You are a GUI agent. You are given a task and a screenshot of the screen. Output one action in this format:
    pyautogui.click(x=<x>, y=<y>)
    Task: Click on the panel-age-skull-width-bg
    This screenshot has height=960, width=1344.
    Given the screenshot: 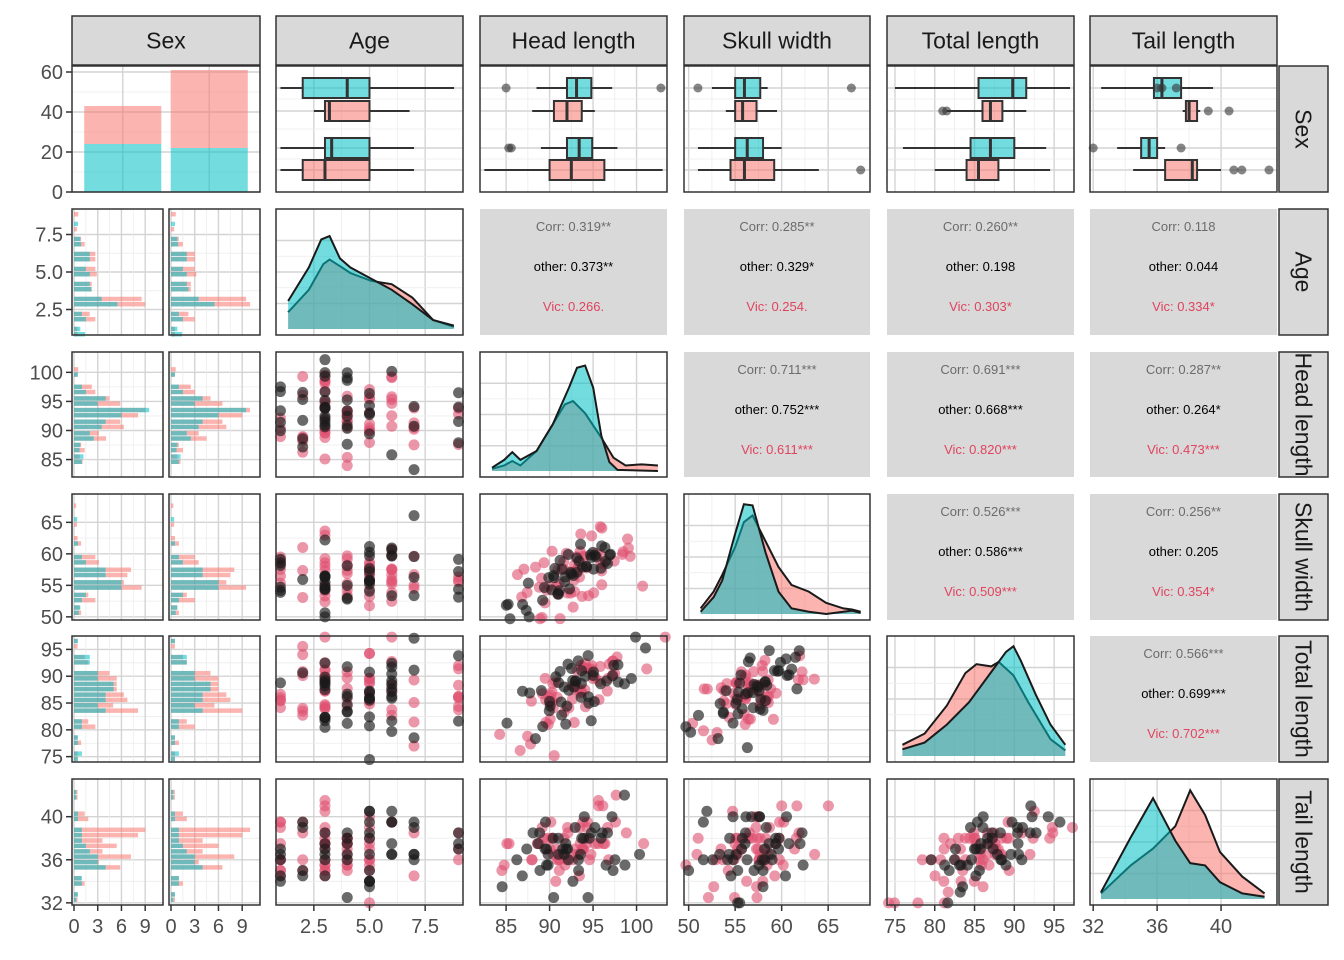 What is the action you would take?
    pyautogui.click(x=777, y=272)
    